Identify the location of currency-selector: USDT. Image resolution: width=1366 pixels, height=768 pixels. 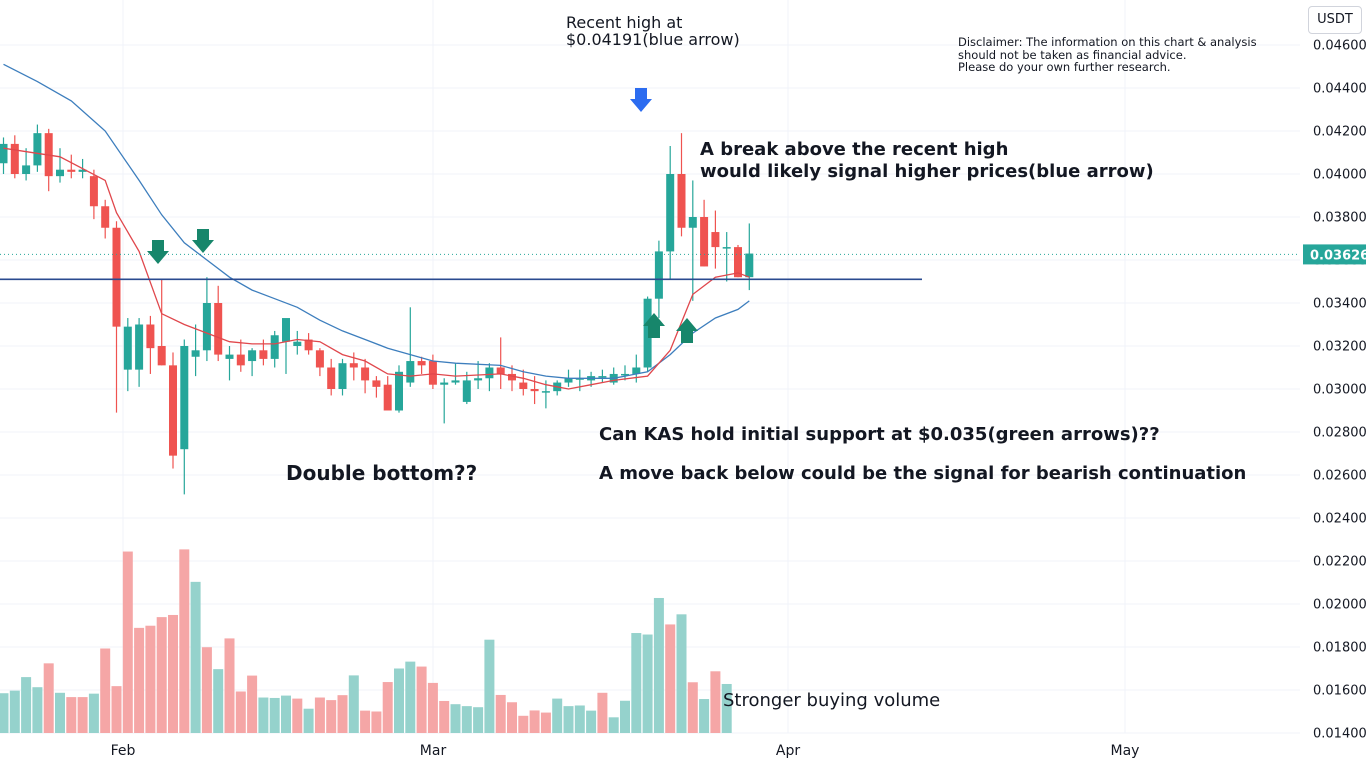
(1335, 20).